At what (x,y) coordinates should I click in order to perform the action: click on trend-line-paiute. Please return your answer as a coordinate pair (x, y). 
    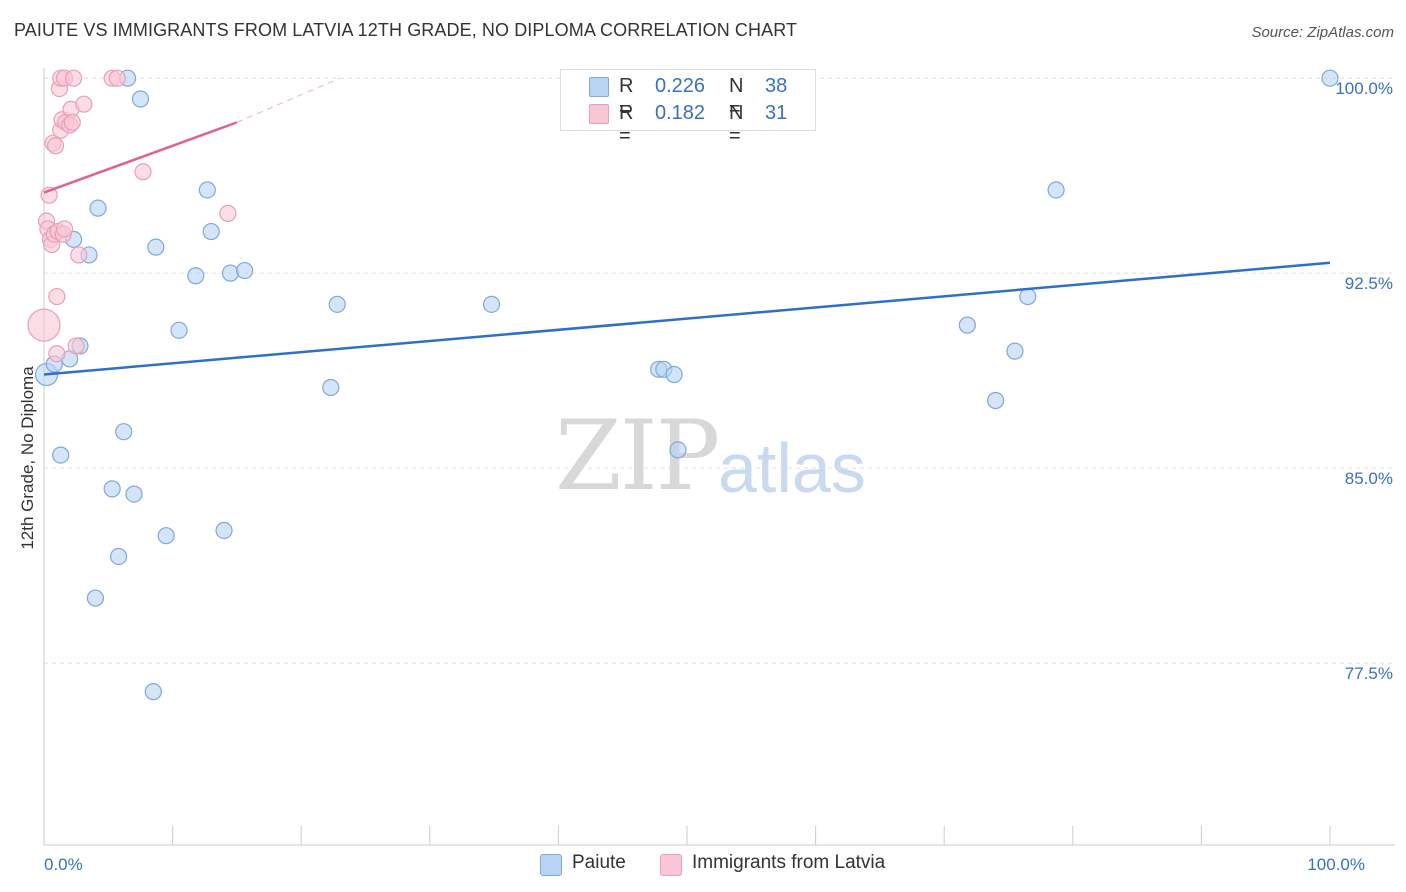
    Looking at the image, I should click on (687, 318).